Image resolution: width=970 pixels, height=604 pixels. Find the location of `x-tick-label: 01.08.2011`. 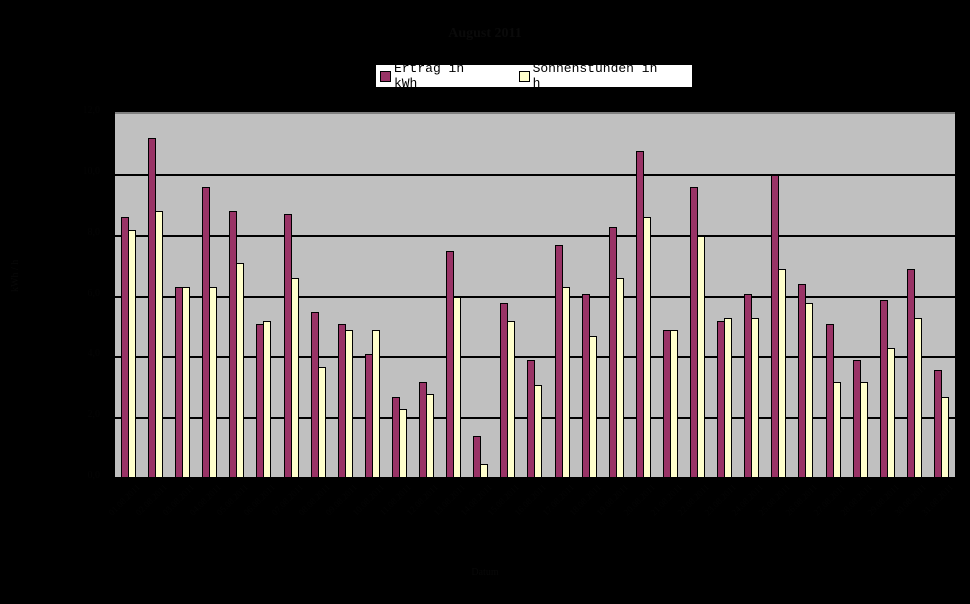

x-tick-label: 01.08.2011 is located at coordinates (124, 500).